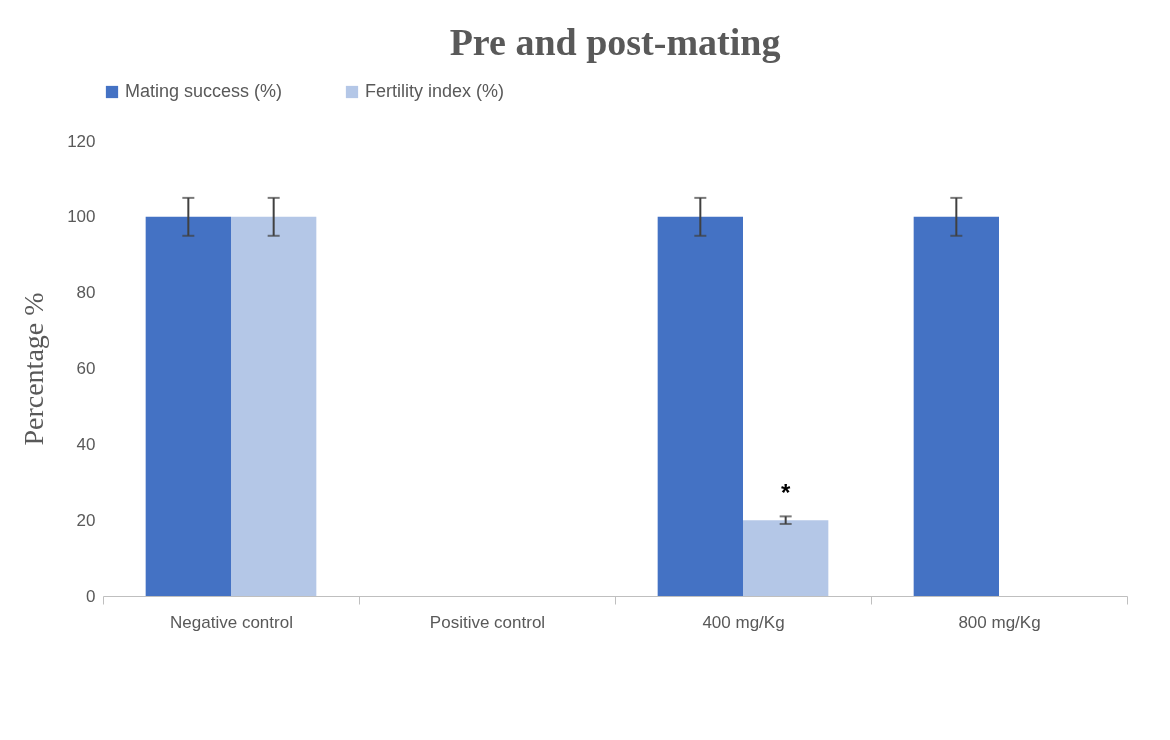  What do you see at coordinates (34, 369) in the screenshot?
I see `y-axis-title: Percentage %` at bounding box center [34, 369].